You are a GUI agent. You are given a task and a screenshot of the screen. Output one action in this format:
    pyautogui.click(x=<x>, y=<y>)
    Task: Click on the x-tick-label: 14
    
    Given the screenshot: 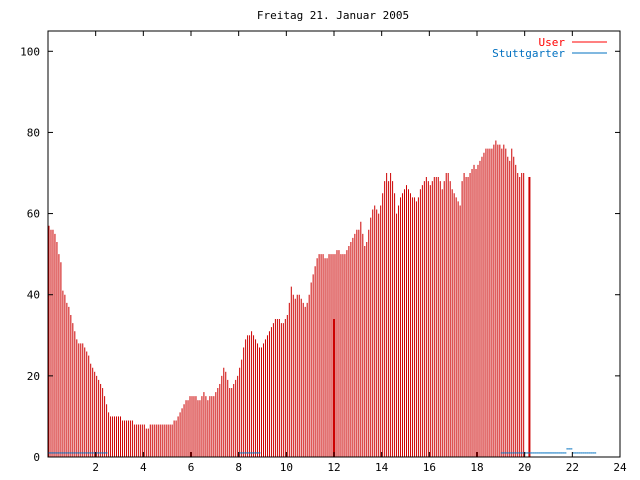 What is the action you would take?
    pyautogui.click(x=382, y=467)
    